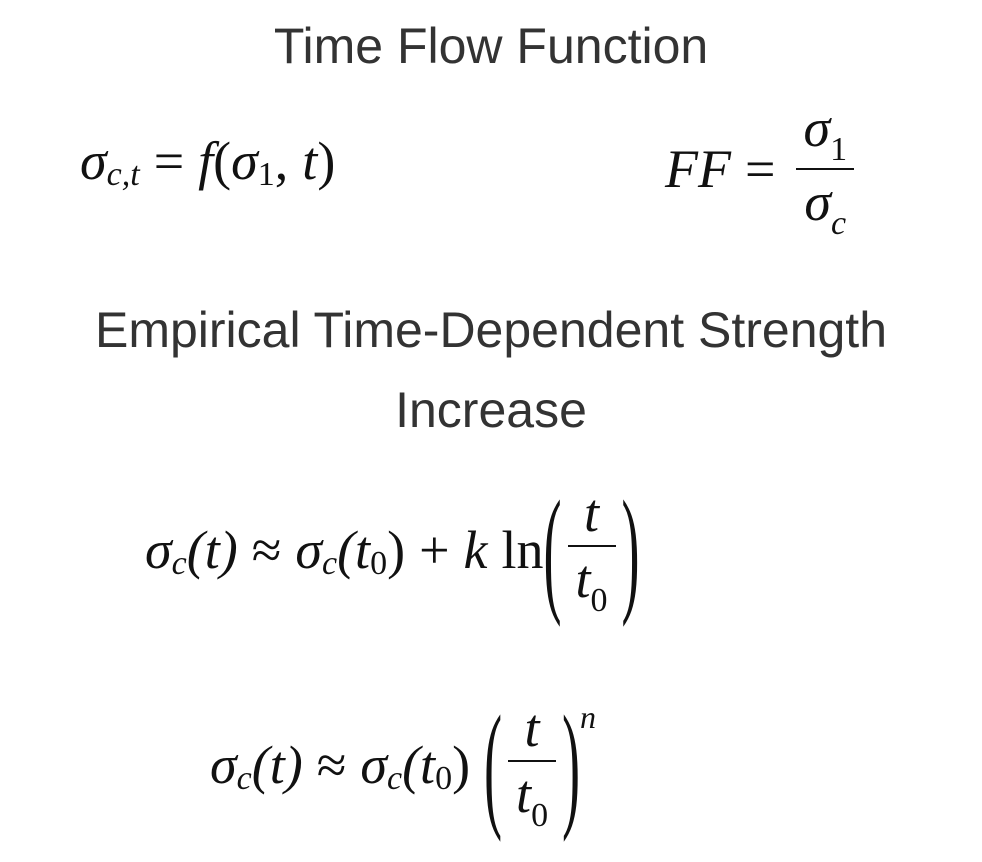 The height and width of the screenshot is (862, 982). Describe the element at coordinates (475, 550) in the screenshot. I see `k: k` at that location.